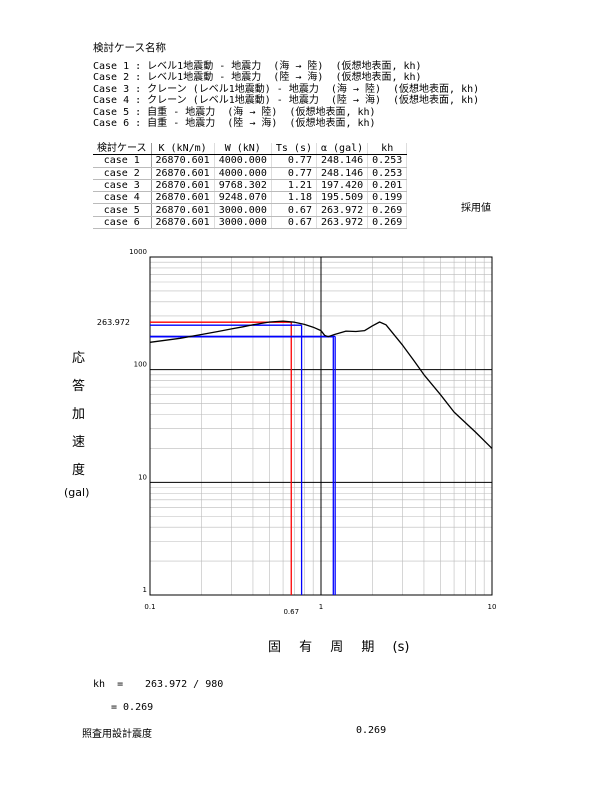 This screenshot has height=800, width=600. What do you see at coordinates (321, 607) in the screenshot?
I see `x-tick-label: 1` at bounding box center [321, 607].